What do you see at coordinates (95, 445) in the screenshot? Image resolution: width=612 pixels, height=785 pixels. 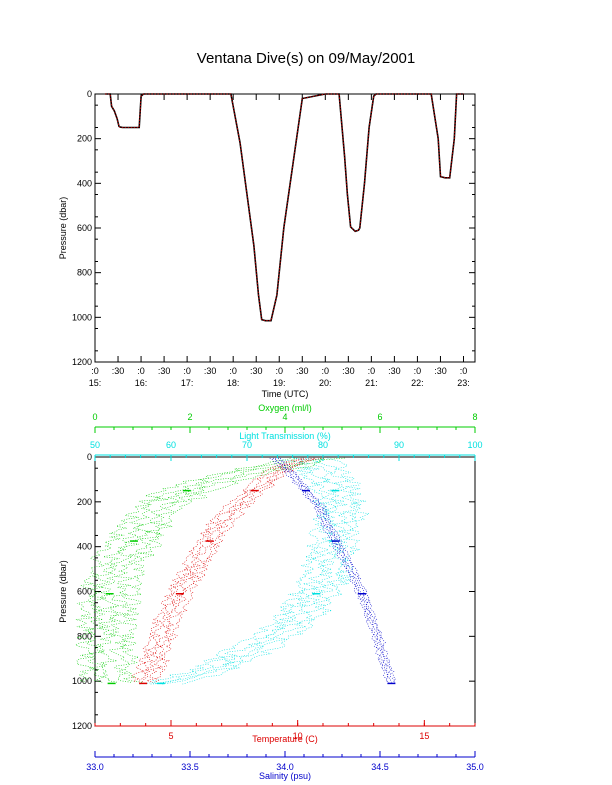 I see `axis-tick-label: 50` at bounding box center [95, 445].